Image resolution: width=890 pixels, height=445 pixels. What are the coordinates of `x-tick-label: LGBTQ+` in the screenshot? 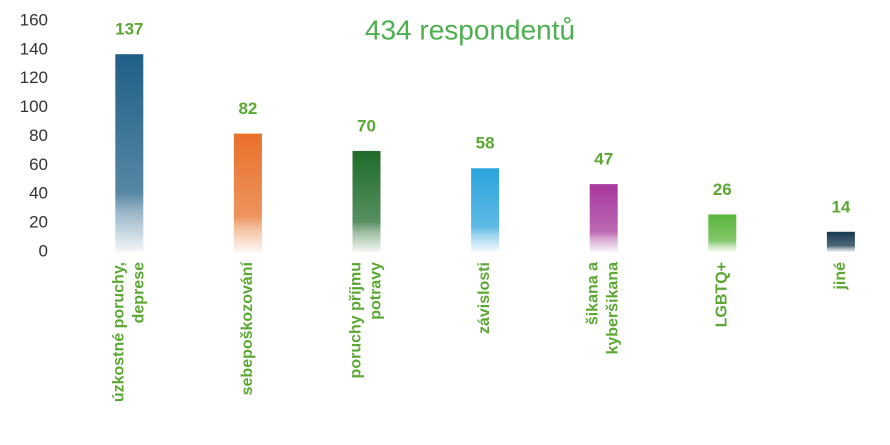 It's located at (722, 294).